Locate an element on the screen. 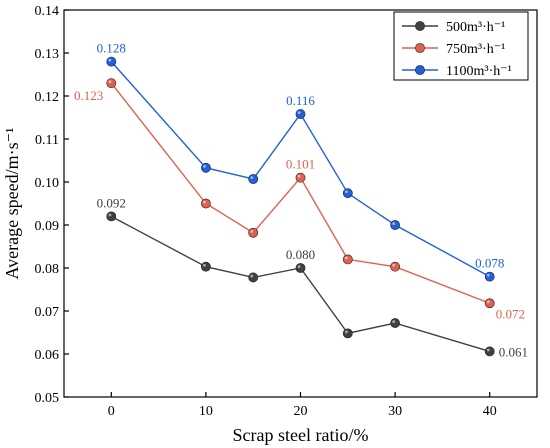 This screenshot has height=448, width=550. y-tick-label: 0.08 is located at coordinates (47, 269).